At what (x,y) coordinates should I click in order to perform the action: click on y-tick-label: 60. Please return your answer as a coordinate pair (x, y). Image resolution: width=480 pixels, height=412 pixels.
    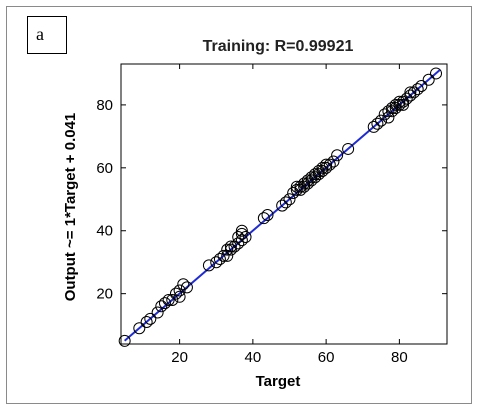
    Looking at the image, I should click on (104, 168).